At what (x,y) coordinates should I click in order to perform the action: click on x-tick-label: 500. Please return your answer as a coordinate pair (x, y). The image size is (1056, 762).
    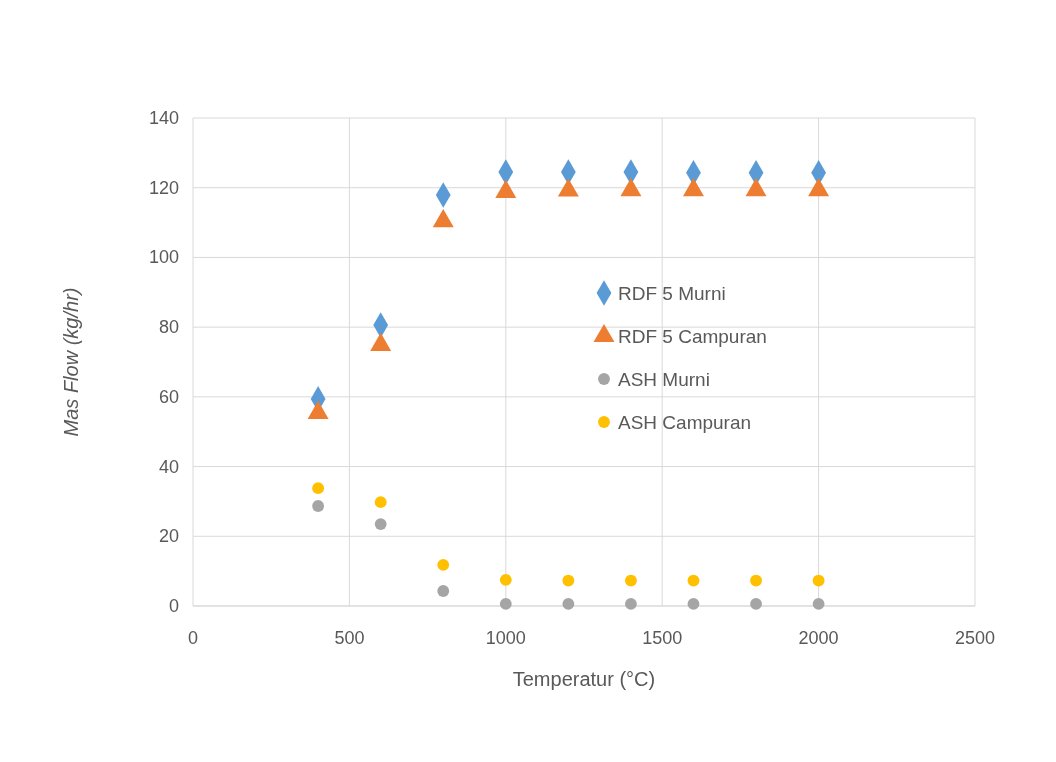
    Looking at the image, I should click on (349, 638).